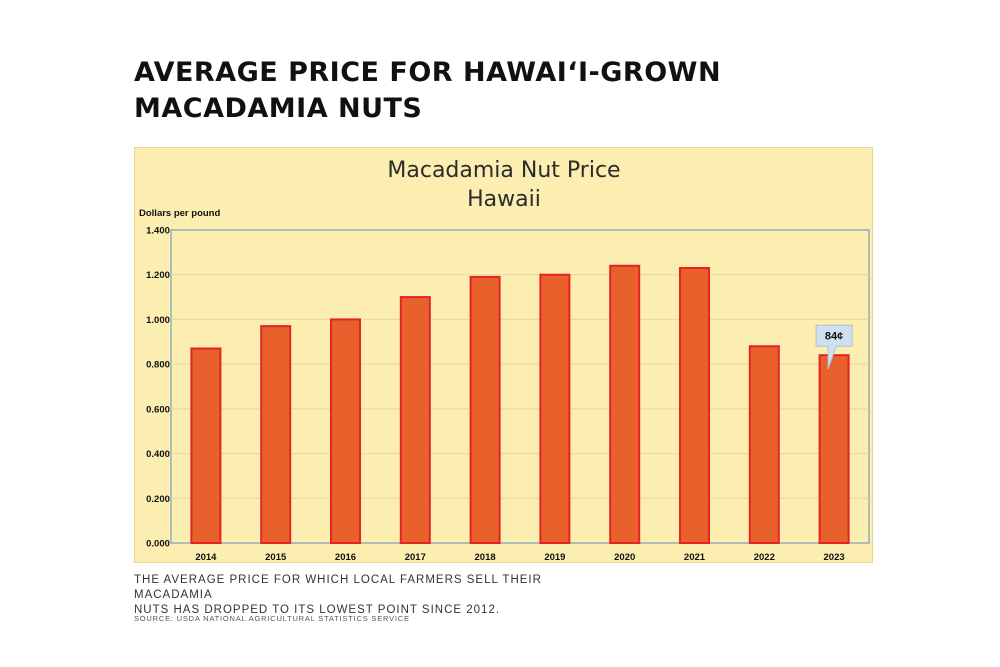  I want to click on y-axis-label: Dollars per pound, so click(179, 213).